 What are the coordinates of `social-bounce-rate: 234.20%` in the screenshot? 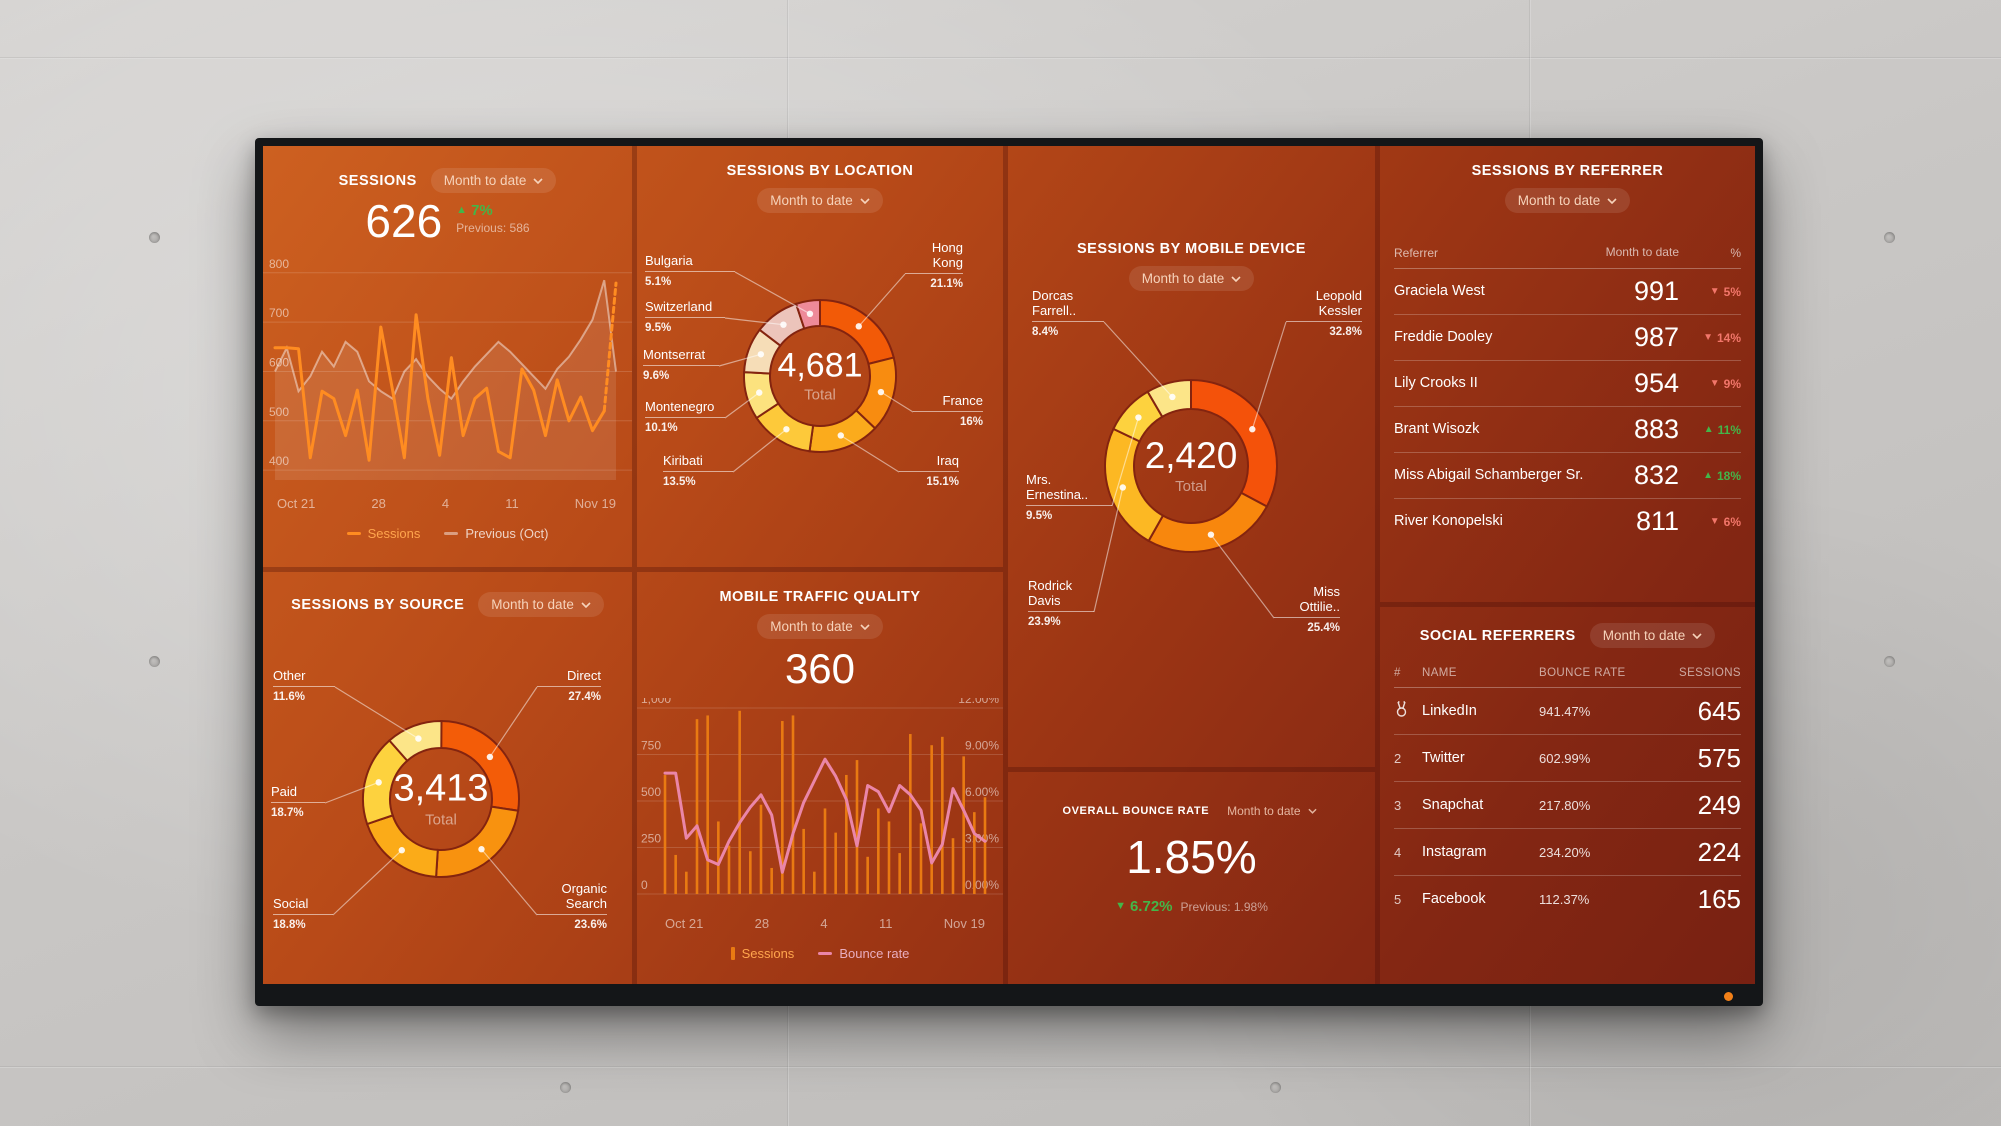 It's located at (1565, 852).